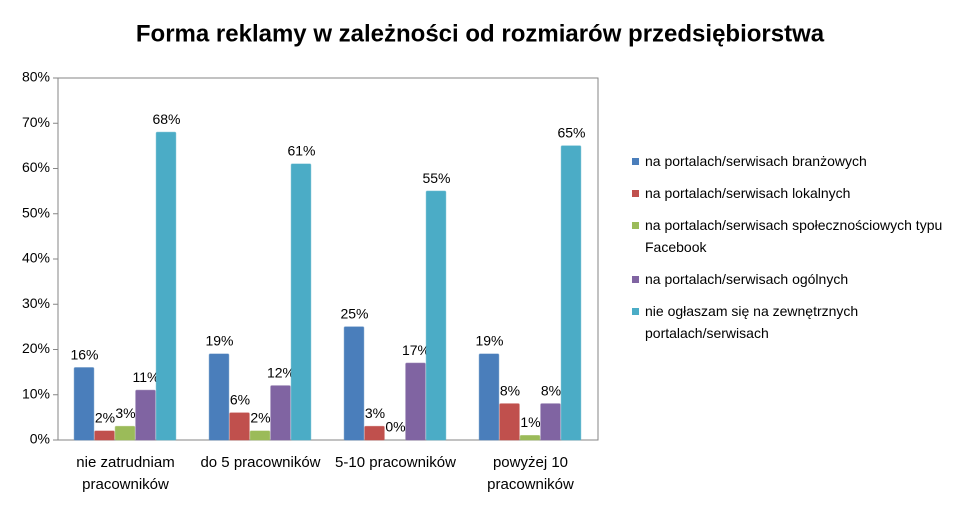 The height and width of the screenshot is (505, 959). Describe the element at coordinates (36, 348) in the screenshot. I see `y-tick-label: 20%` at that location.